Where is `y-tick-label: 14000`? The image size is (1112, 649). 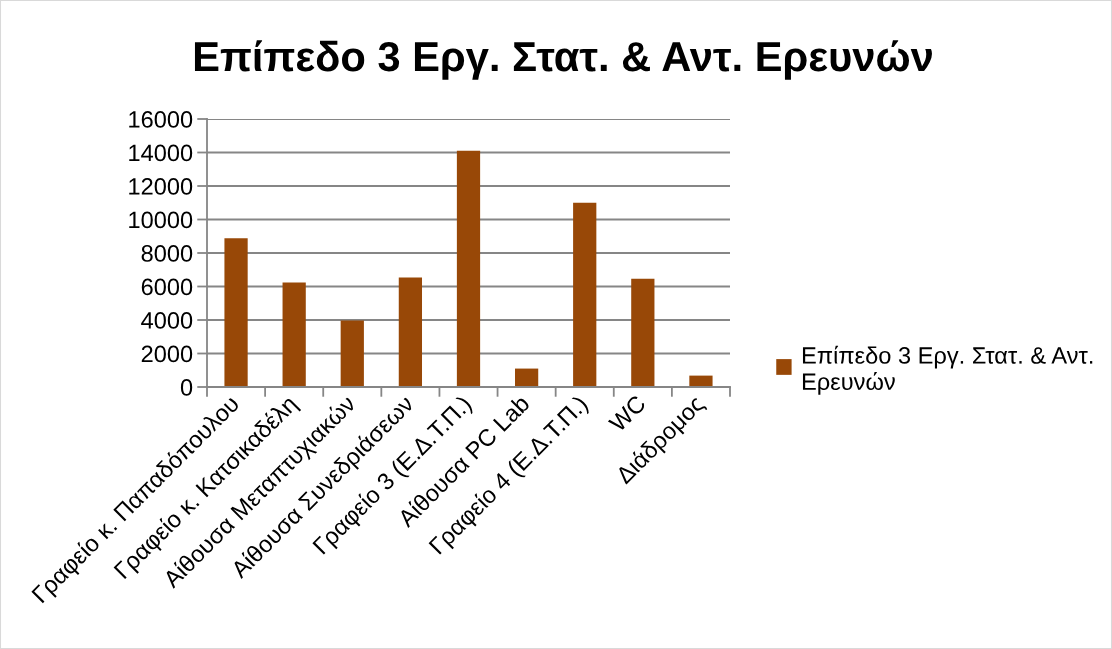 y-tick-label: 14000 is located at coordinates (161, 153).